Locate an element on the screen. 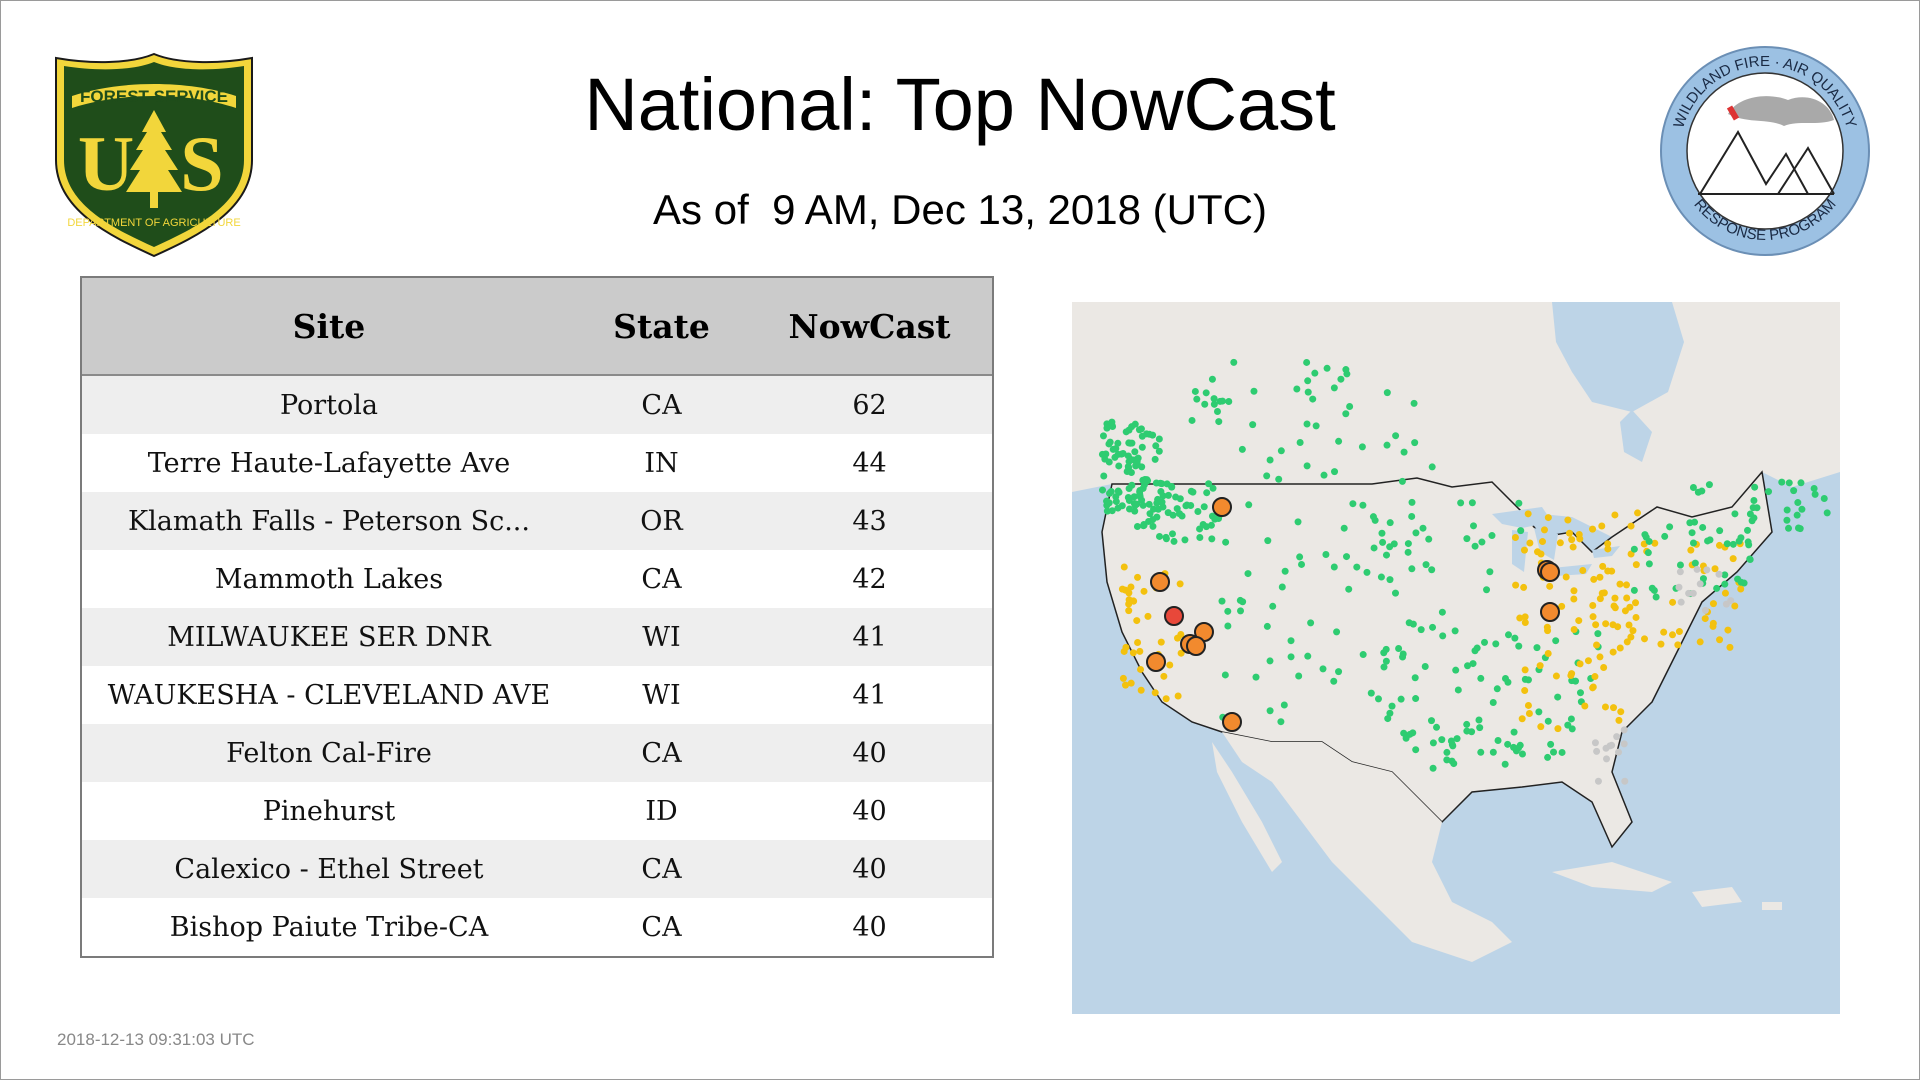 This screenshot has width=1920, height=1080. puerto-rico is located at coordinates (1772, 906).